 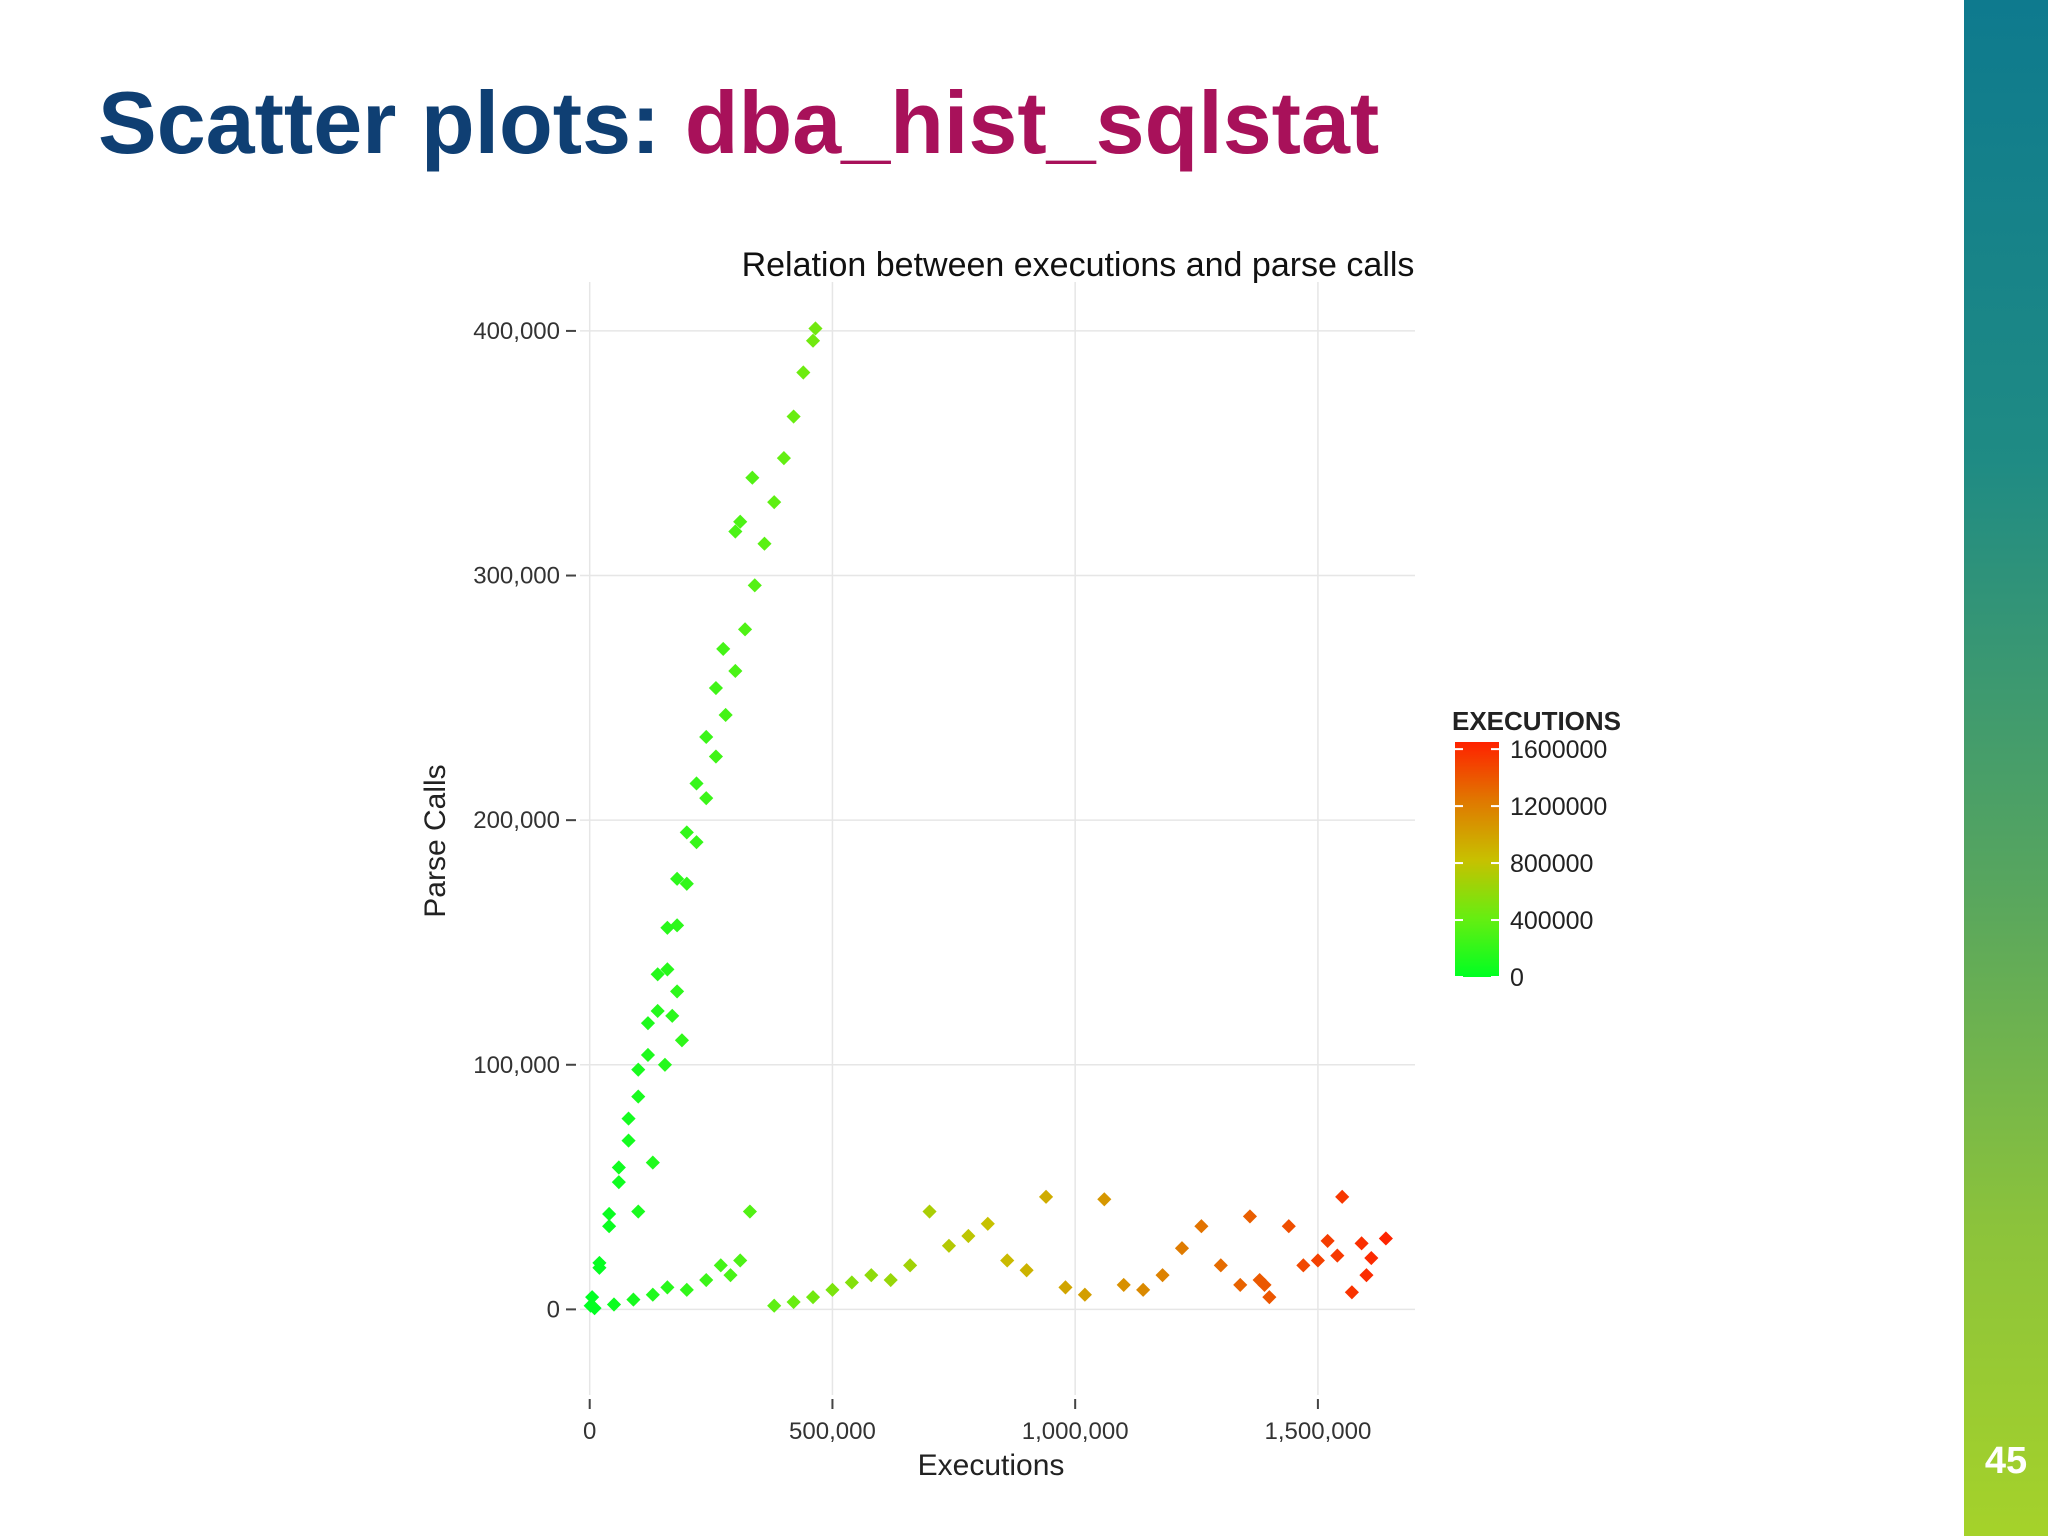 What do you see at coordinates (2006, 768) in the screenshot?
I see `side-gradient-bar` at bounding box center [2006, 768].